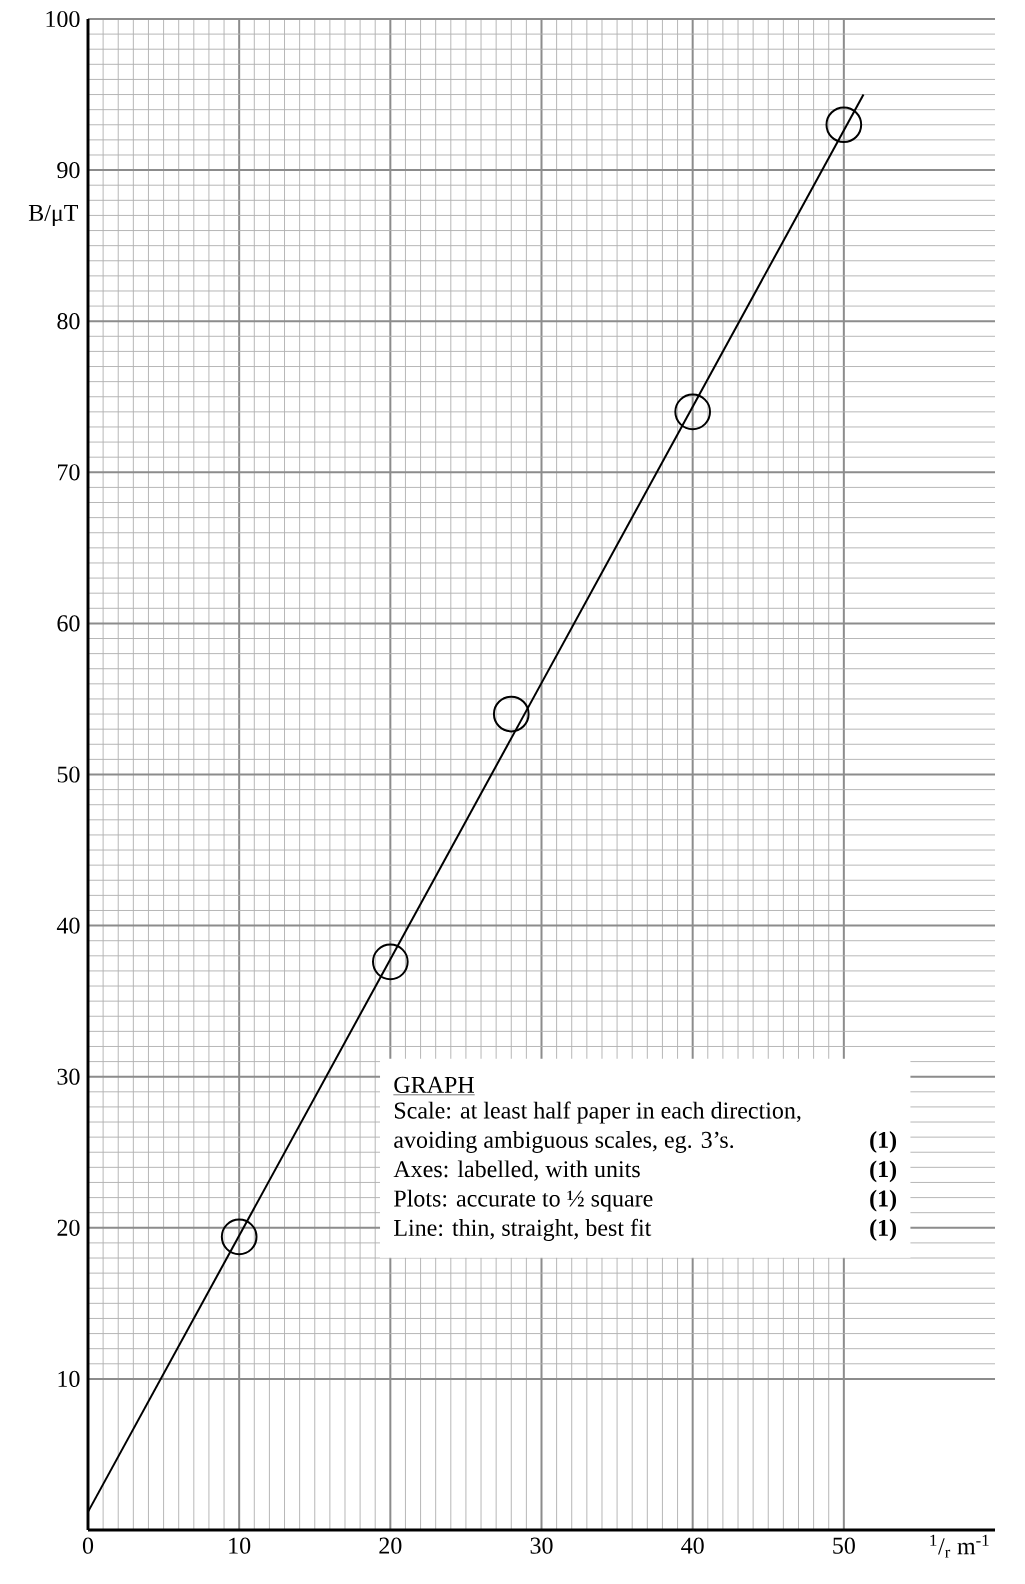  What do you see at coordinates (68, 170) in the screenshot?
I see `y-tick-label: 90` at bounding box center [68, 170].